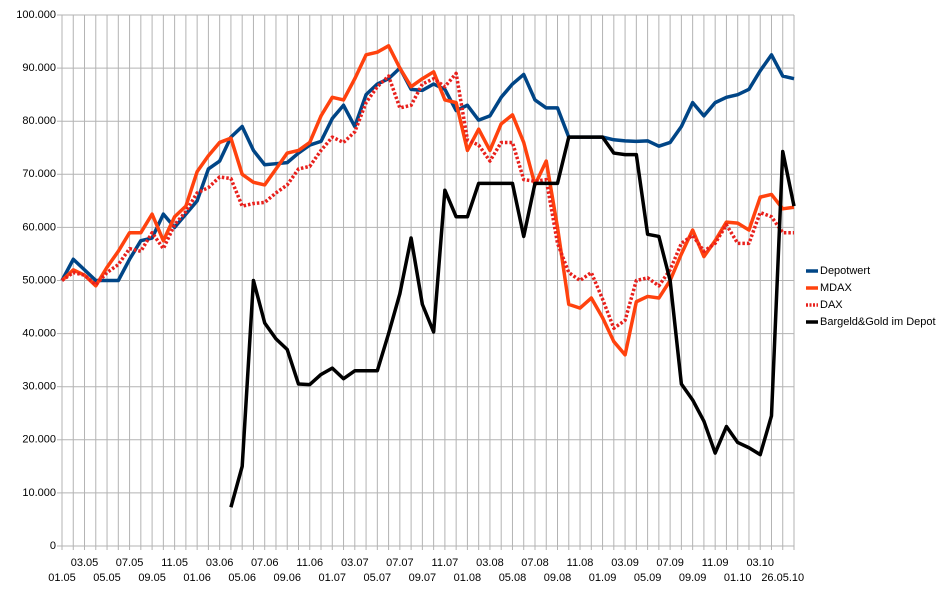 The height and width of the screenshot is (592, 936). I want to click on y-tick-label: 80.000, so click(39, 121).